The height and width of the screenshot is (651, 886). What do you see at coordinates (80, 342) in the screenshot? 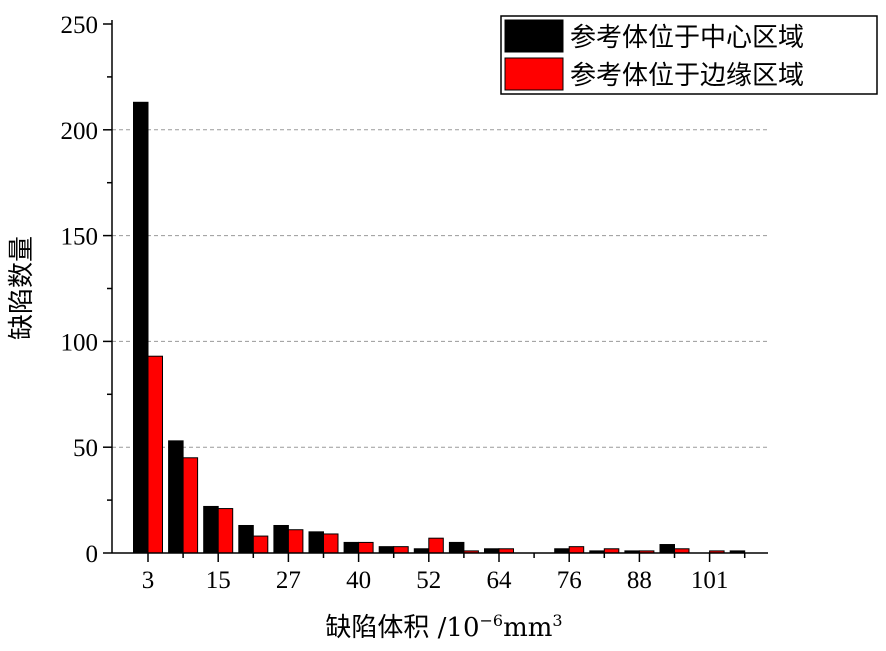
I see `y-tick-label: 100` at bounding box center [80, 342].